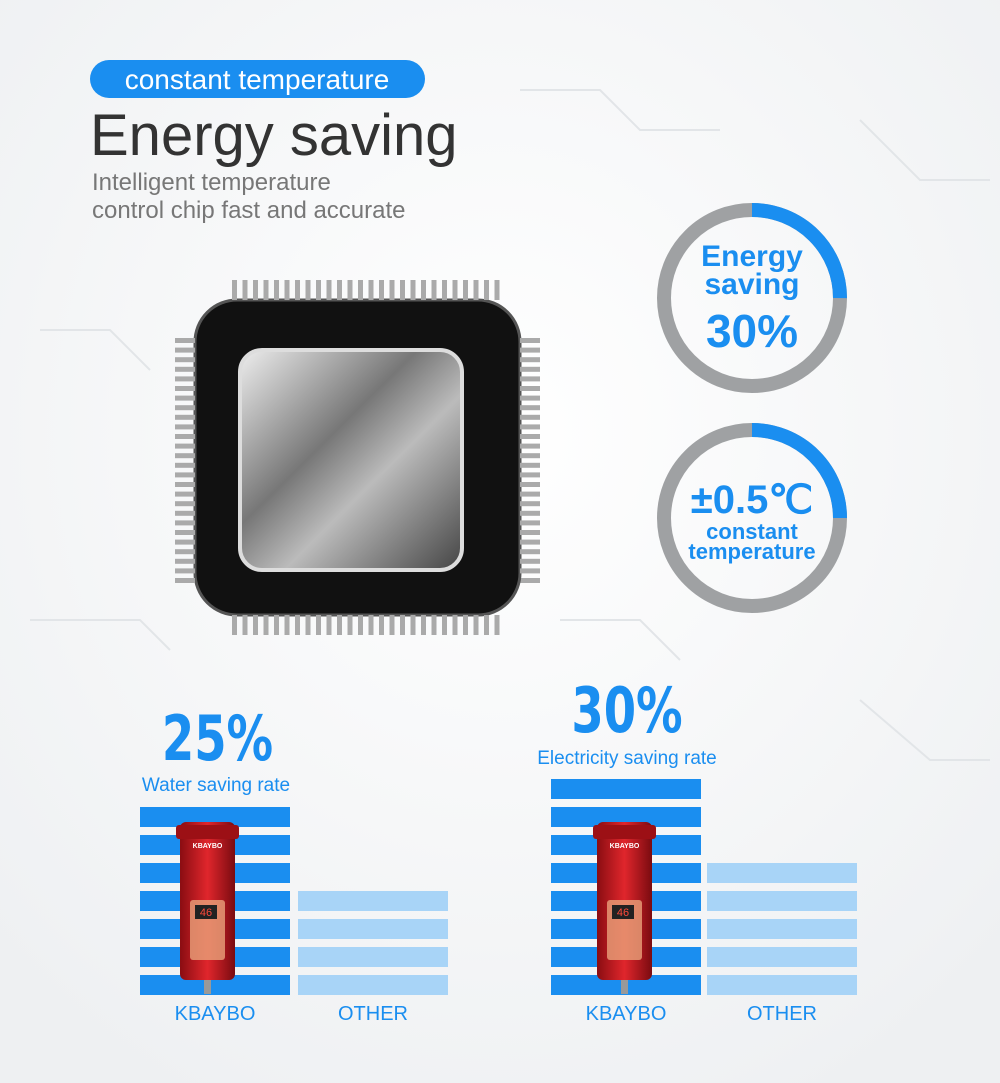  What do you see at coordinates (752, 256) in the screenshot?
I see `badge-text: Energy` at bounding box center [752, 256].